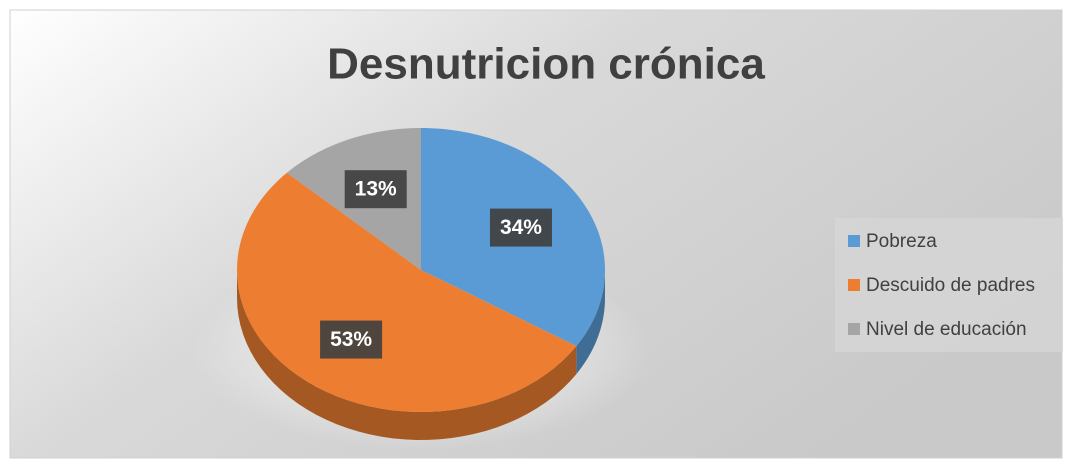  I want to click on chart-title: Desnutricion crónica, so click(546, 64).